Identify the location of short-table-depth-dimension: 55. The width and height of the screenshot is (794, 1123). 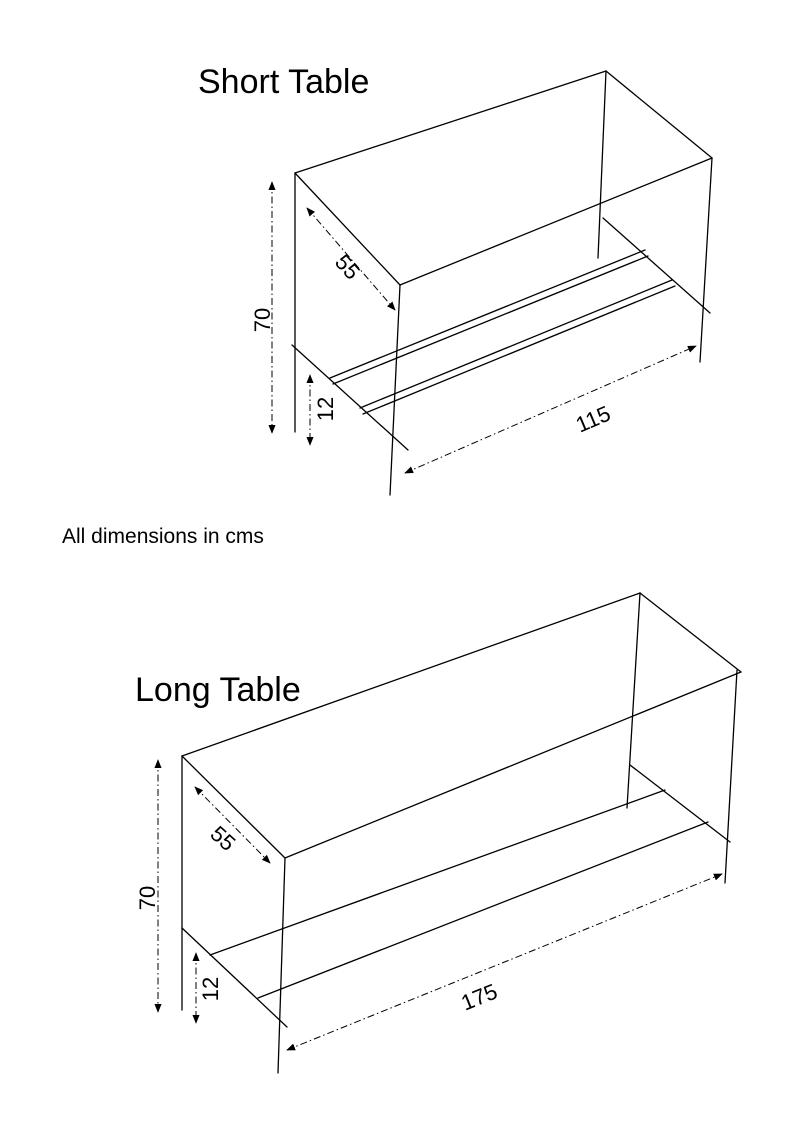
(351, 259).